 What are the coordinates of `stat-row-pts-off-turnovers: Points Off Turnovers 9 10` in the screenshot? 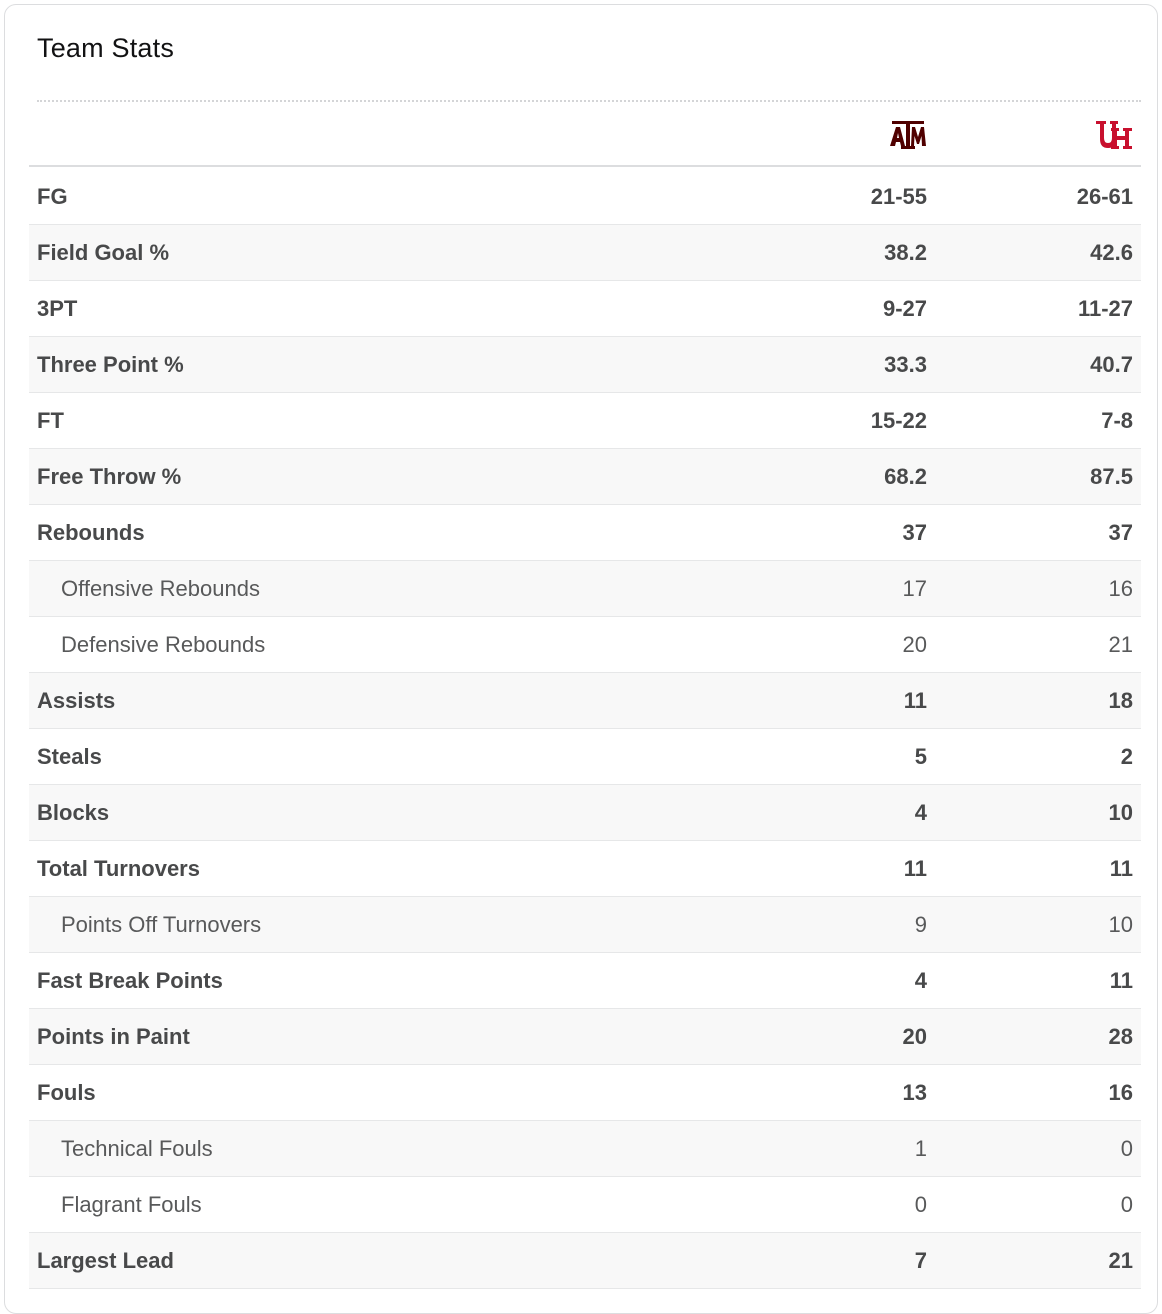 It's located at (585, 925).